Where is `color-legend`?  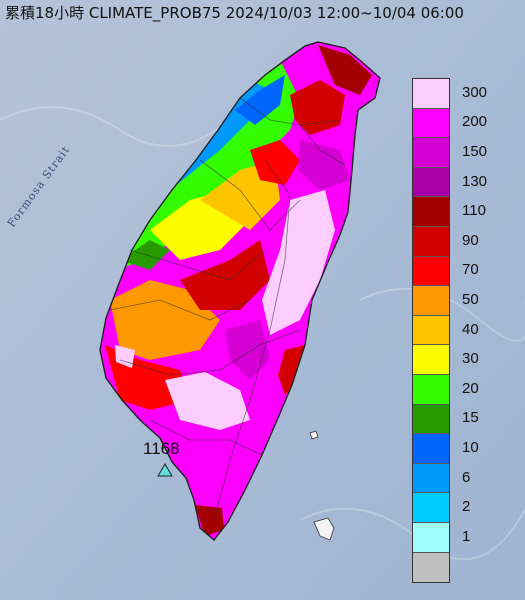
color-legend is located at coordinates (431, 331).